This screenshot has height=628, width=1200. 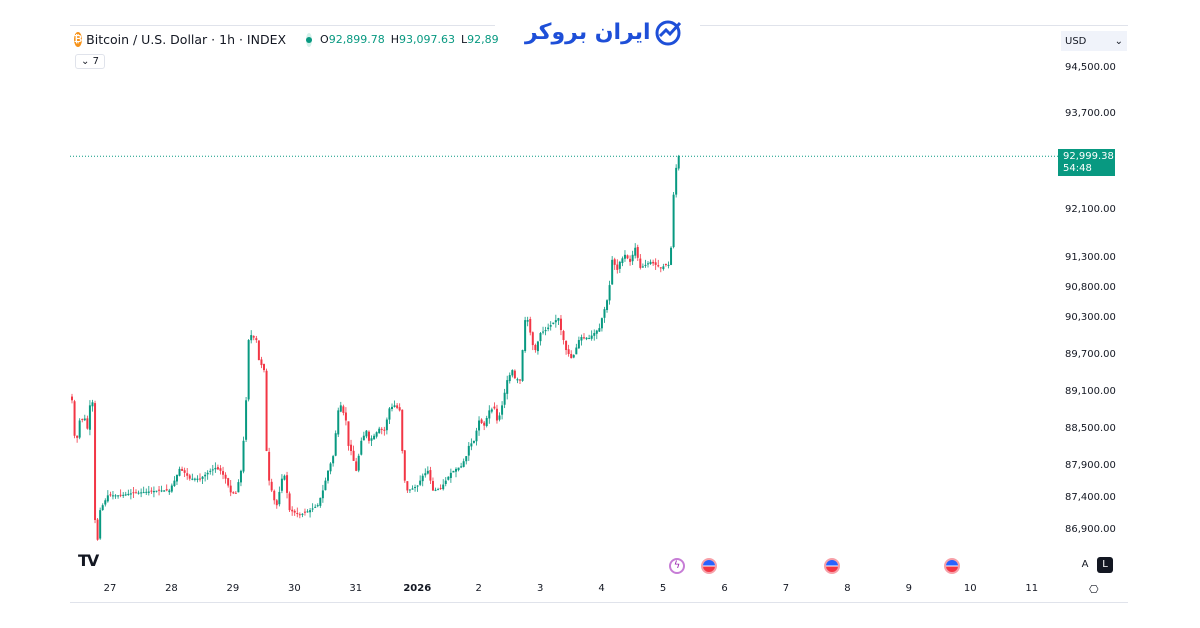 I want to click on auto-scale-button: A, so click(x=1085, y=564).